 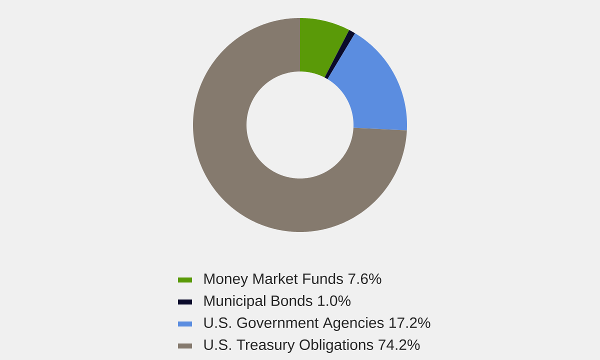 I want to click on data-label: 74.2%, so click(x=399, y=344).